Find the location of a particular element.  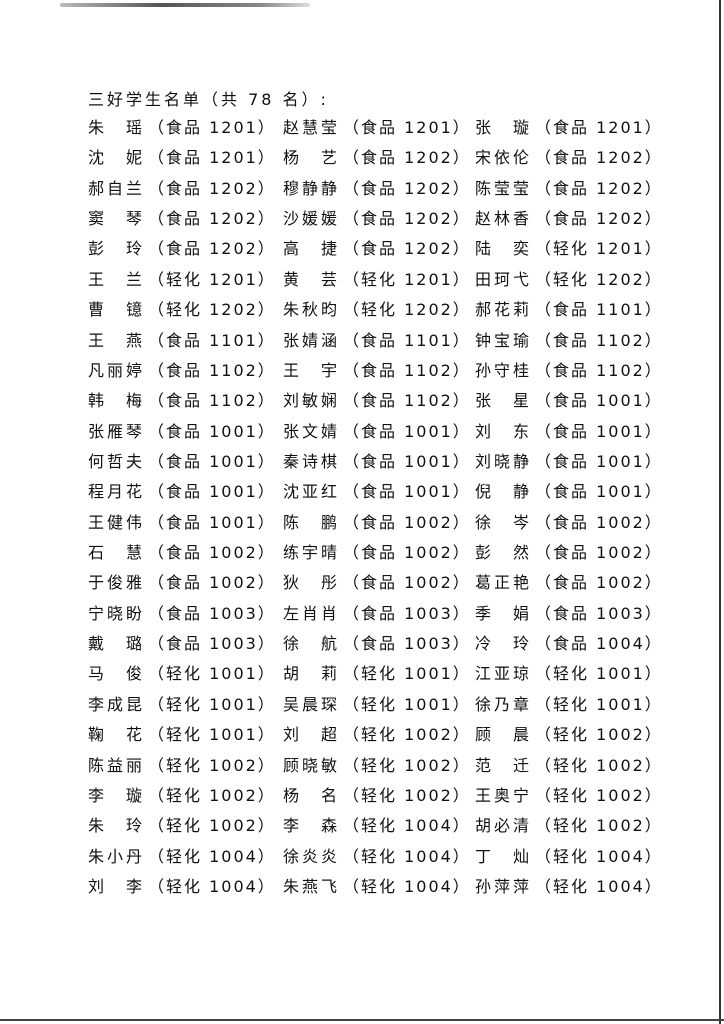

student-entry: 张婧涵 （食品 1101） is located at coordinates (377, 339).